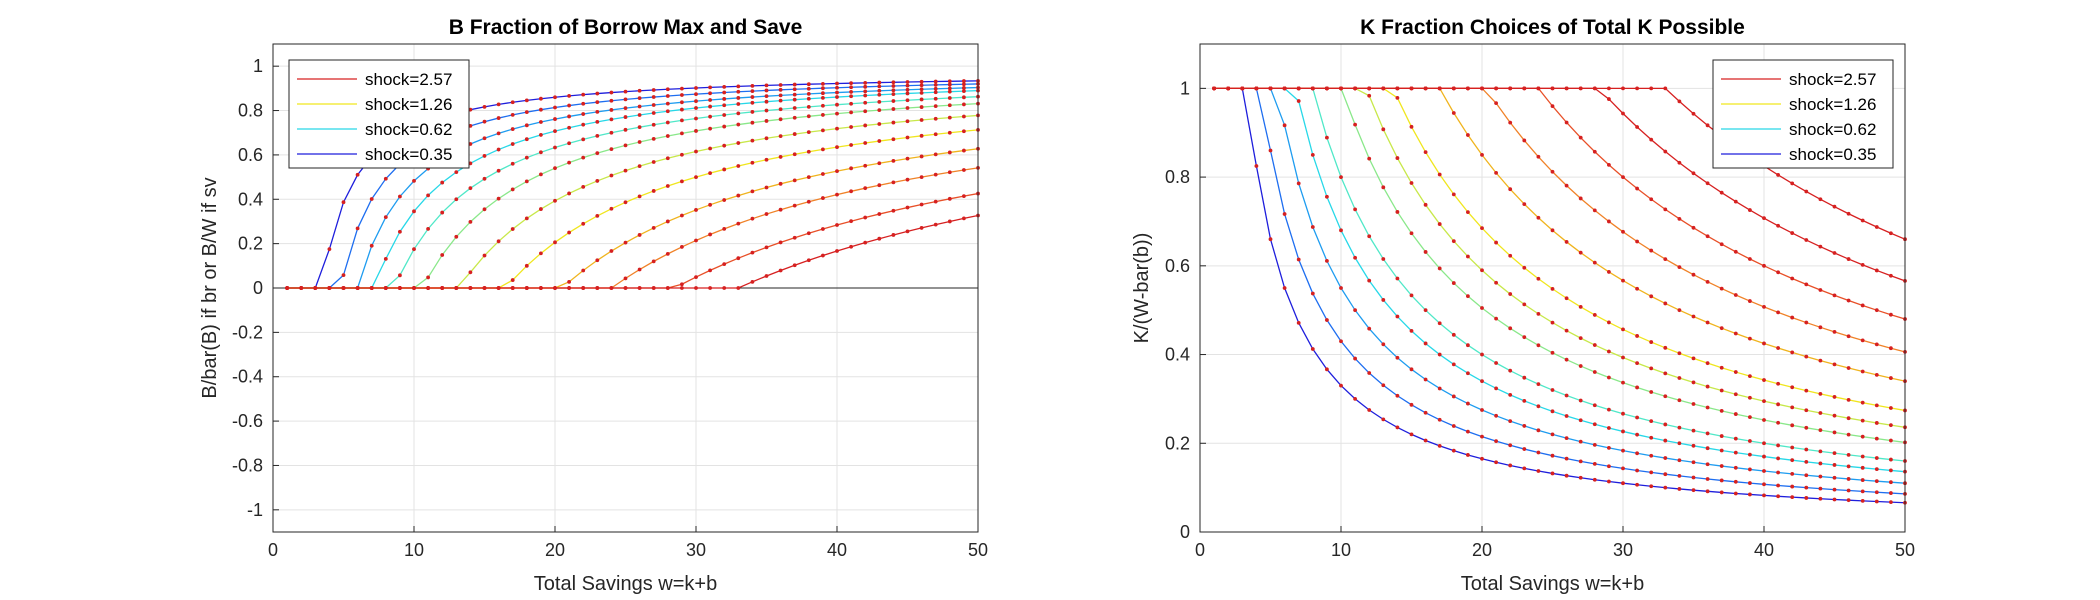 This screenshot has height=600, width=2100. What do you see at coordinates (1200, 550) in the screenshot?
I see `right-x-tick-label: 0` at bounding box center [1200, 550].